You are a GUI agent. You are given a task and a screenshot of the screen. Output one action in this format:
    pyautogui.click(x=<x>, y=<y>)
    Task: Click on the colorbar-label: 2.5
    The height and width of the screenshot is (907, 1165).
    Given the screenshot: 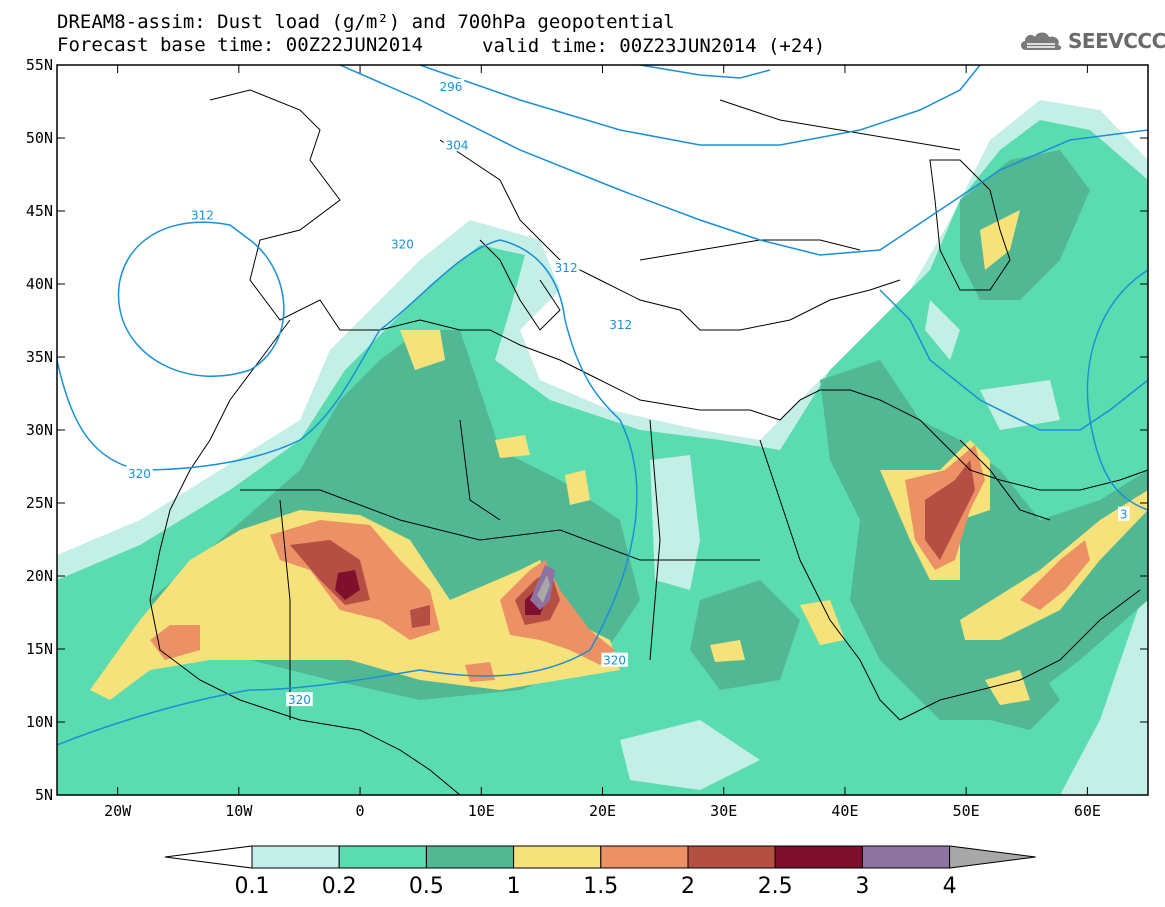 What is the action you would take?
    pyautogui.click(x=775, y=886)
    